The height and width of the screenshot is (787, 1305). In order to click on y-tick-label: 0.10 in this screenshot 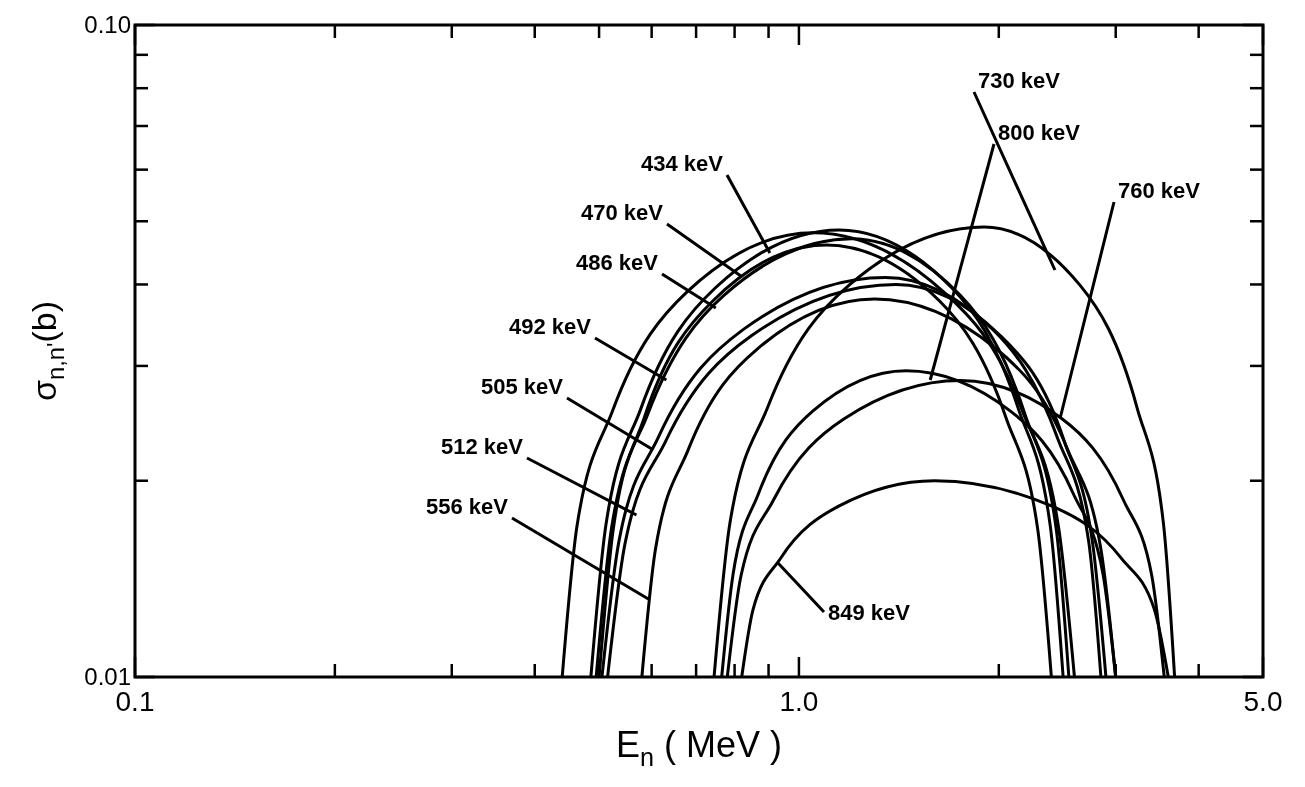, I will do `click(107, 24)`.